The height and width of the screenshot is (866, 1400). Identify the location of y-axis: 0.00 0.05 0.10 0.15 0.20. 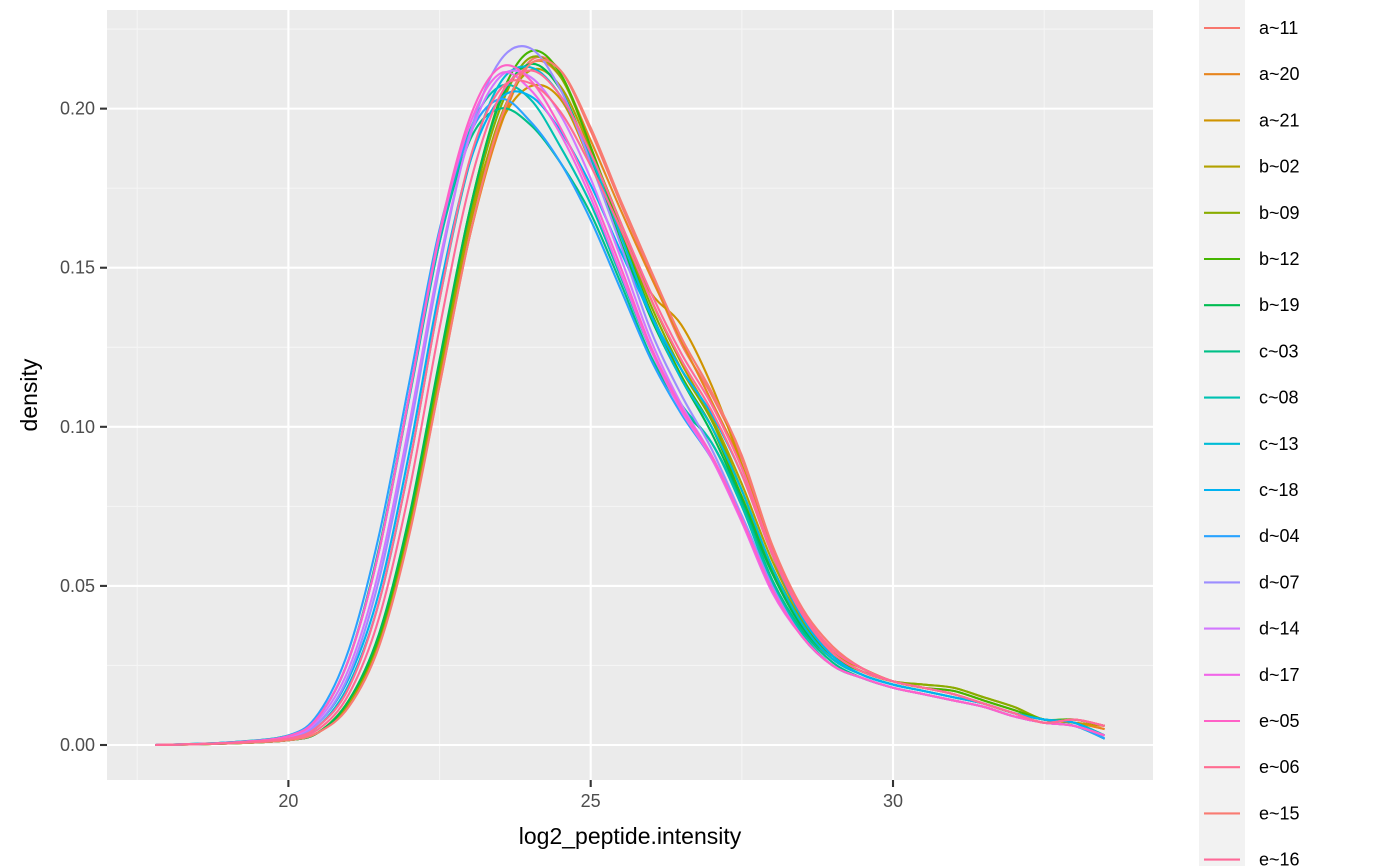
(83, 427).